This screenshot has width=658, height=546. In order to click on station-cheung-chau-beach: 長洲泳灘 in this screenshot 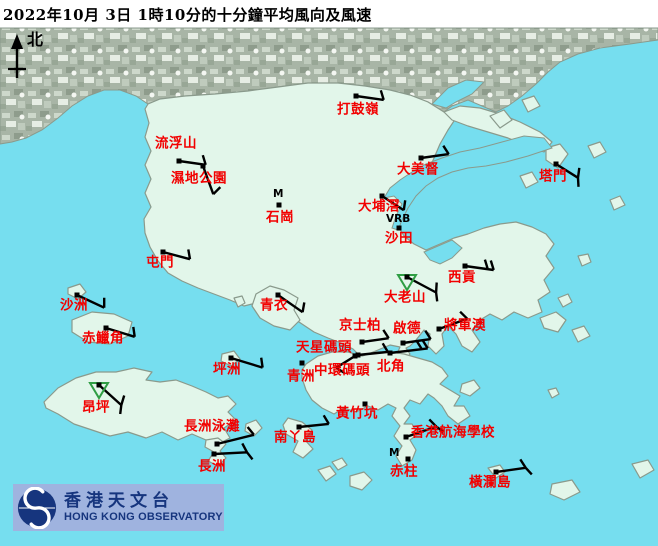, I will do `click(219, 432)`.